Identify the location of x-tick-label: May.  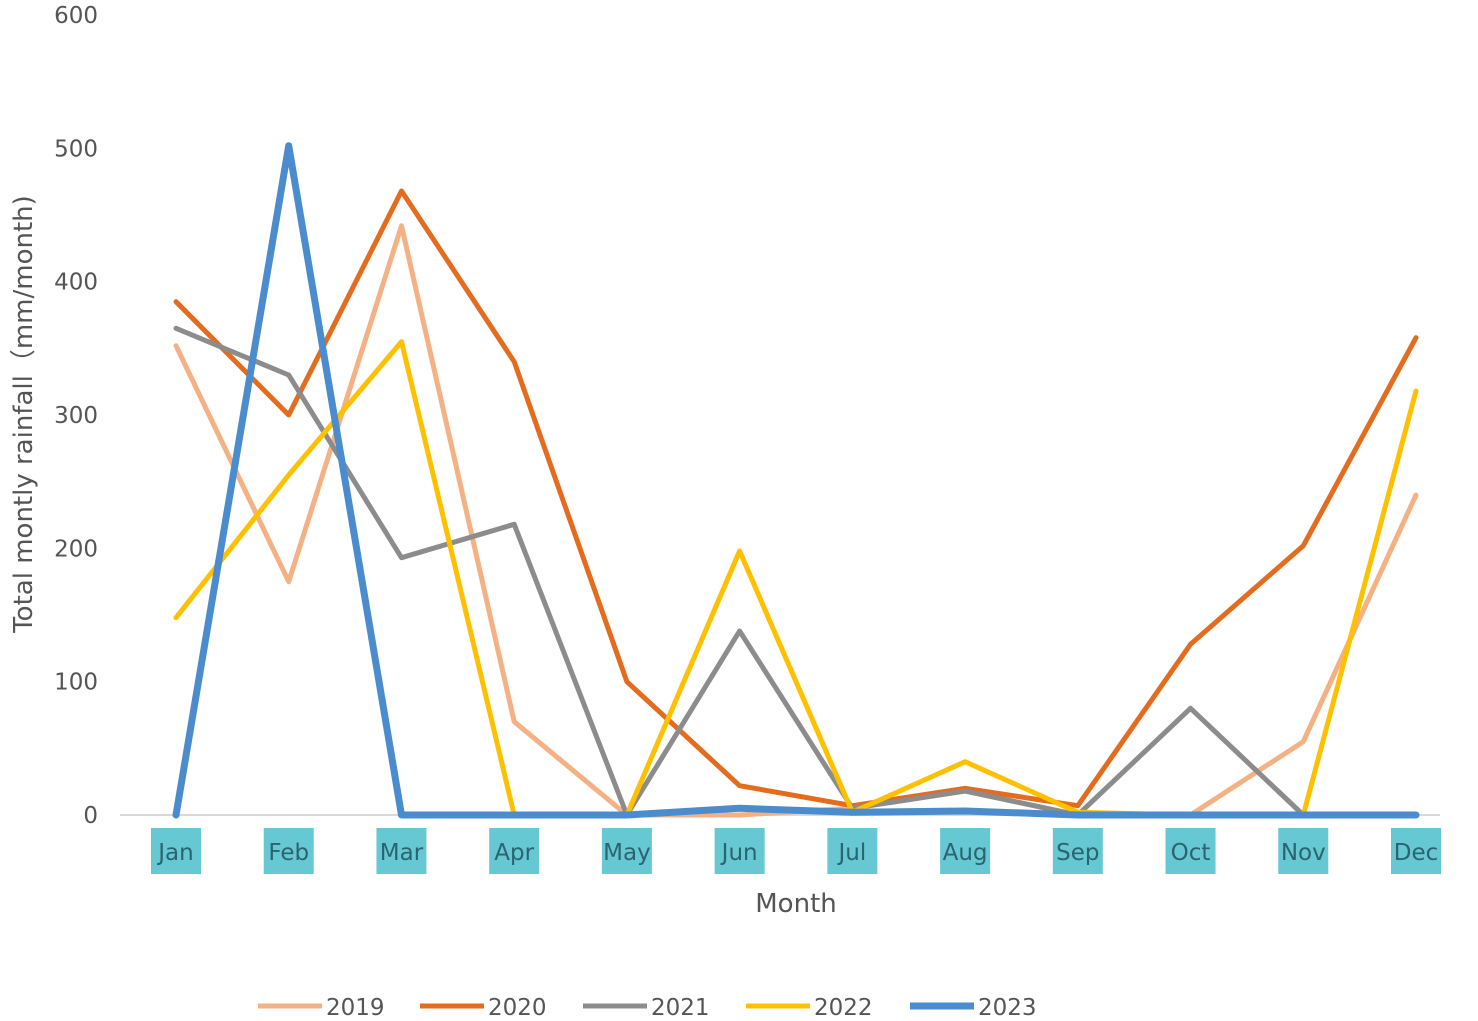
(627, 853).